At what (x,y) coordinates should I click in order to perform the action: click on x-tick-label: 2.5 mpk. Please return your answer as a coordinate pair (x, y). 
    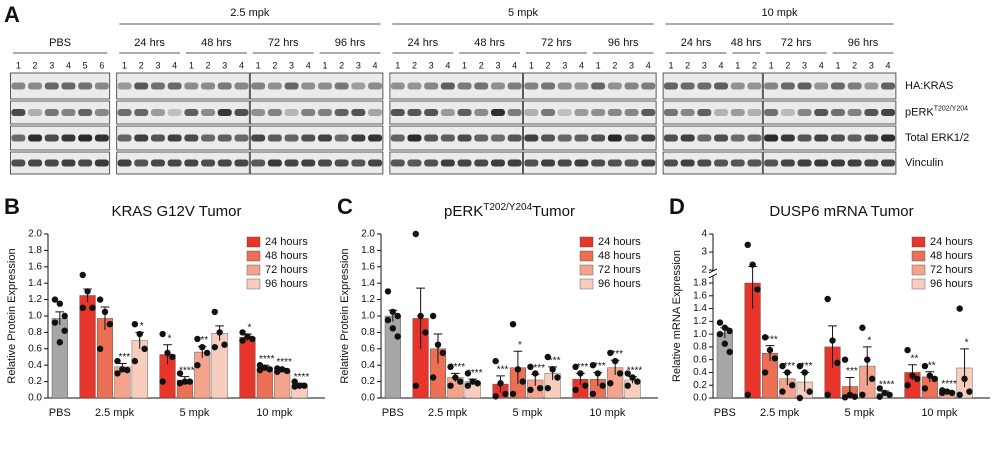
    Looking at the image, I should click on (780, 413).